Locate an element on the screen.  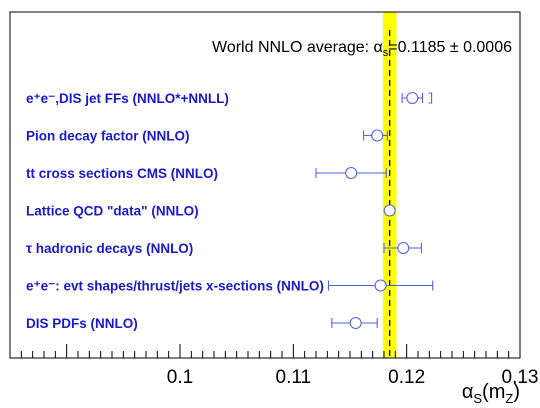
data-row: tt cross sections CMS (NNLO) is located at coordinates (206, 173).